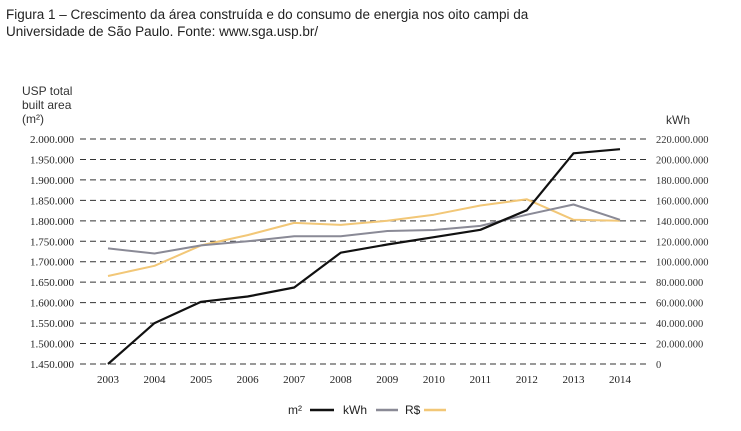 Image resolution: width=741 pixels, height=431 pixels. Describe the element at coordinates (52, 201) in the screenshot. I see `left-tick-label: 1.850.000` at that location.